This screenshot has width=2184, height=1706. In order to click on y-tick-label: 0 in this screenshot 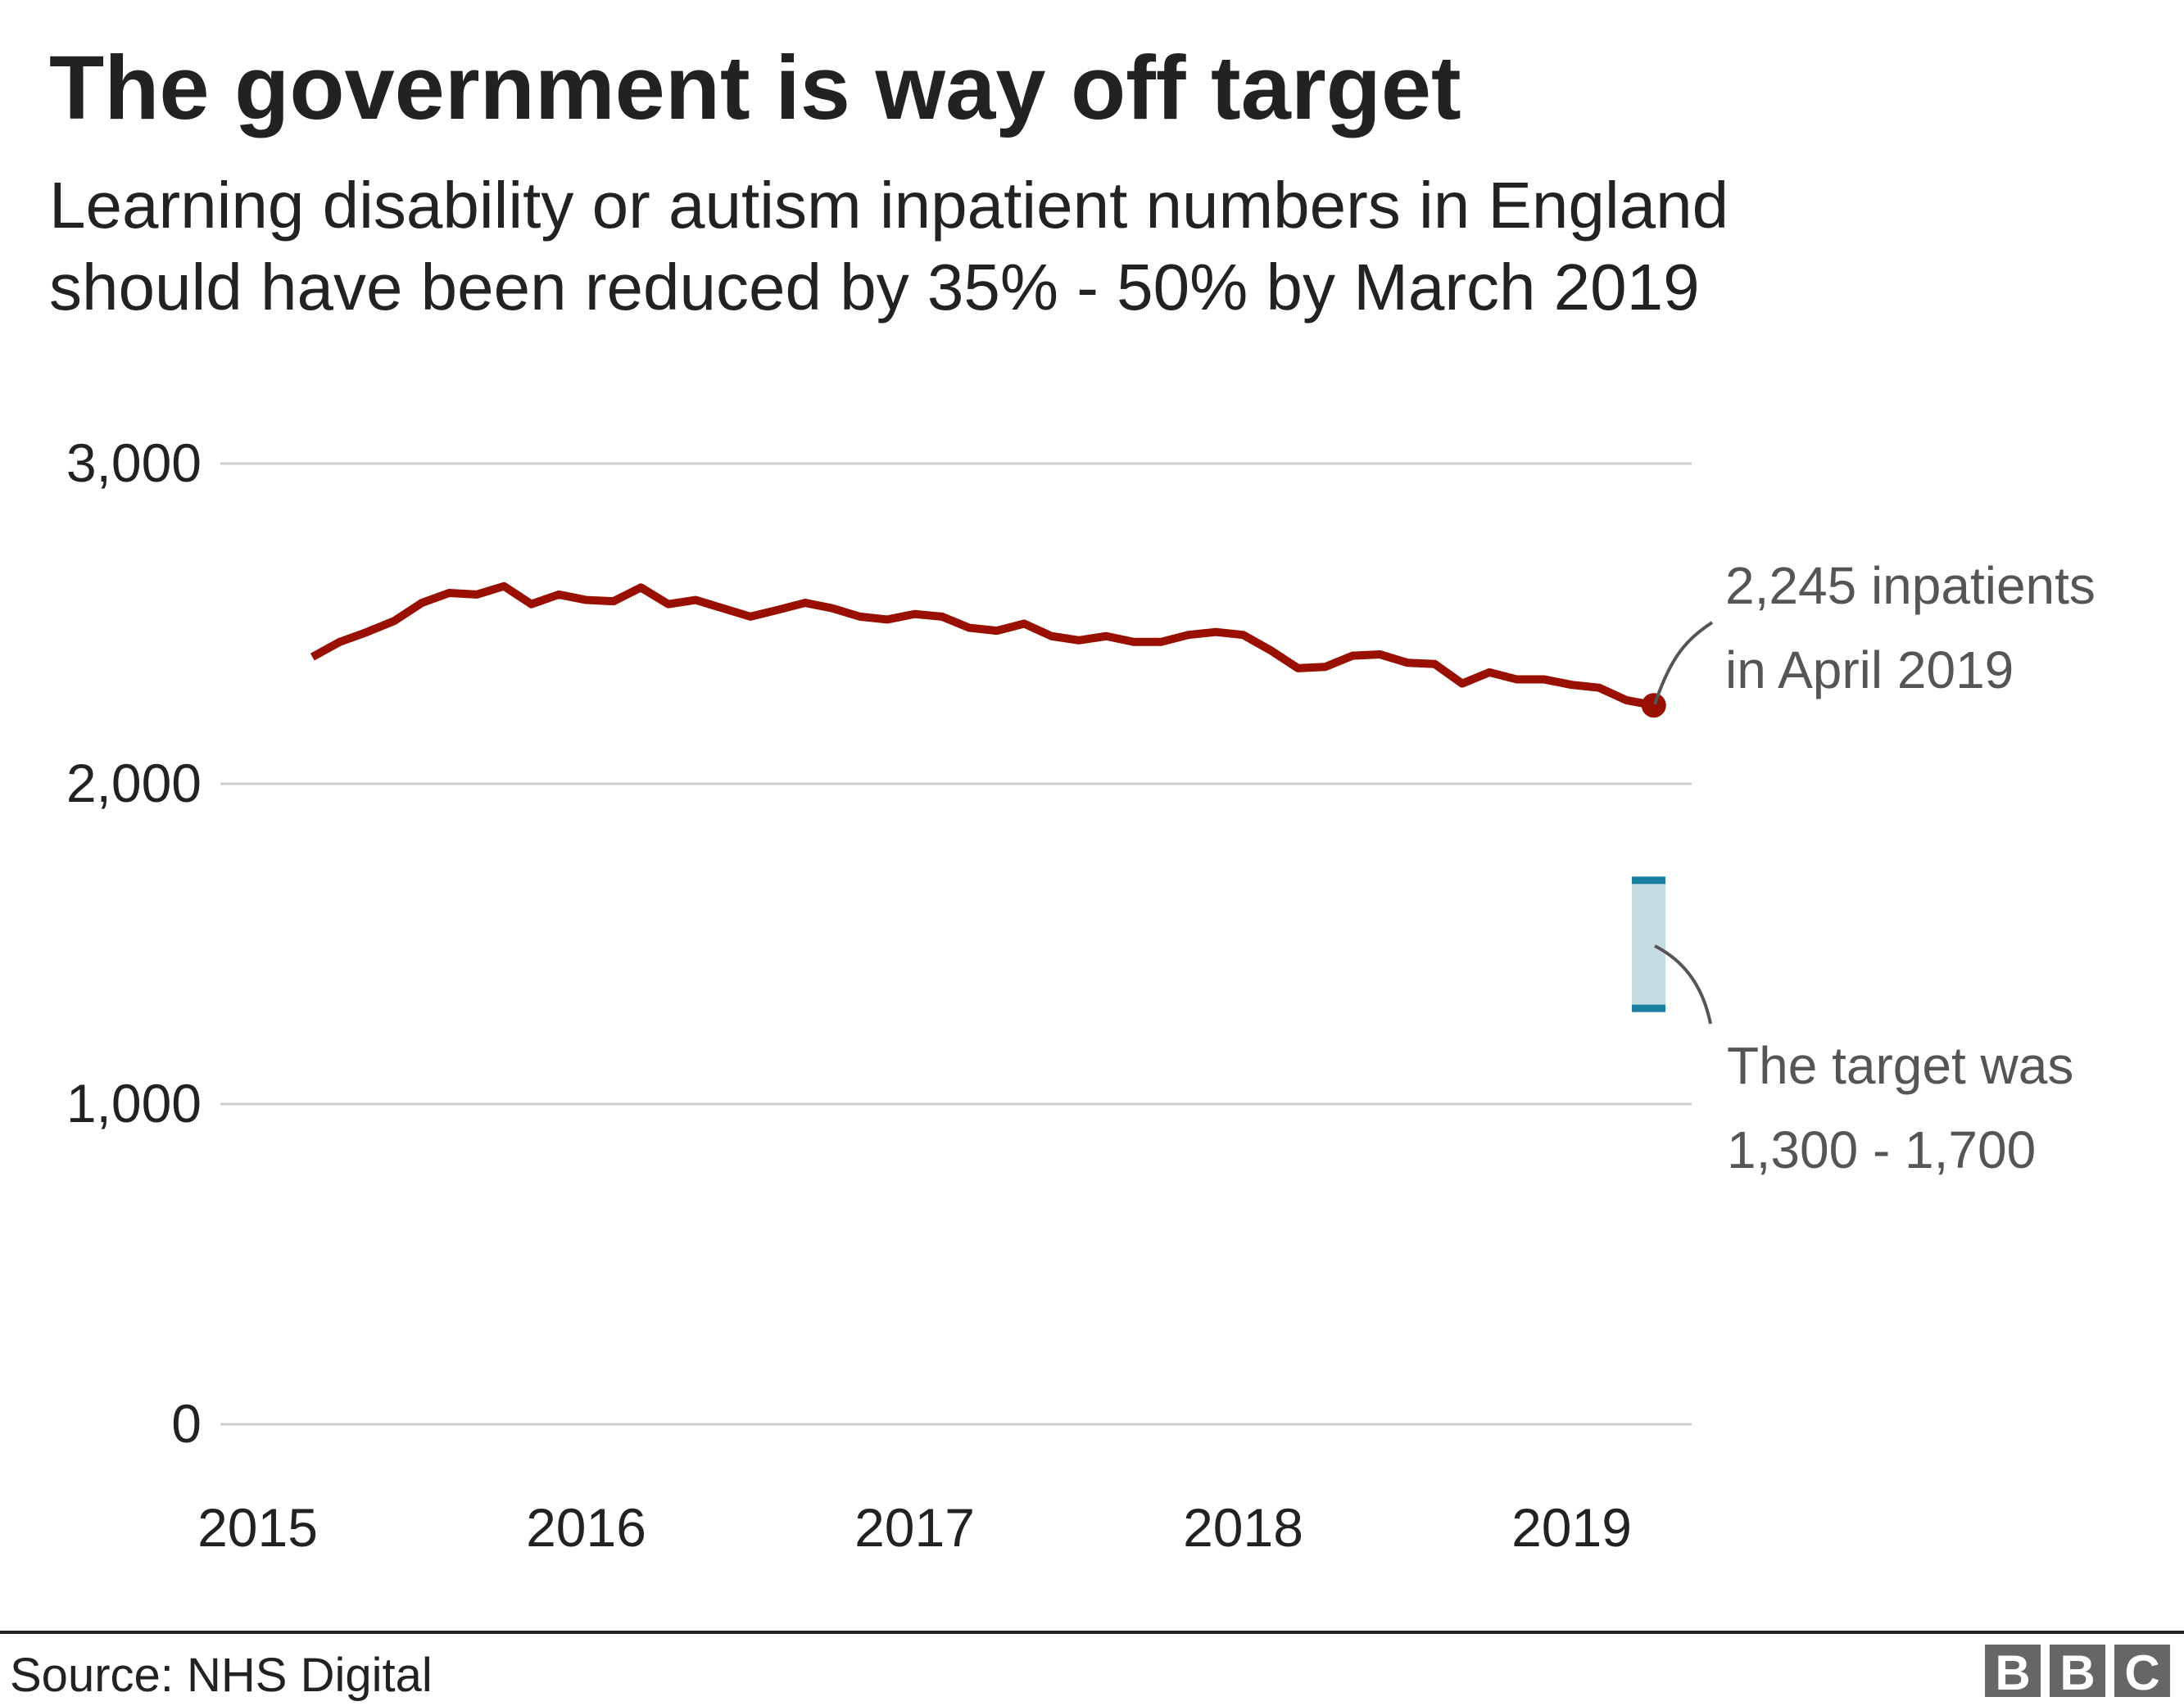, I will do `click(186, 1423)`.